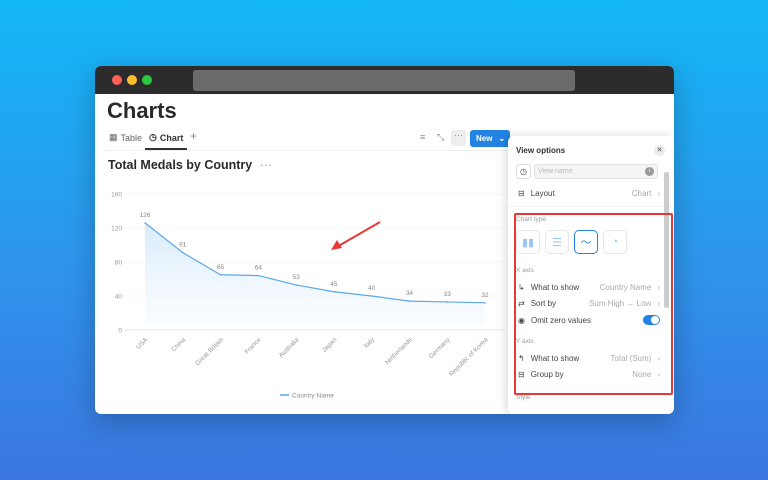 This screenshot has width=768, height=480. Describe the element at coordinates (458, 138) in the screenshot. I see `more-options-button: ···` at that location.